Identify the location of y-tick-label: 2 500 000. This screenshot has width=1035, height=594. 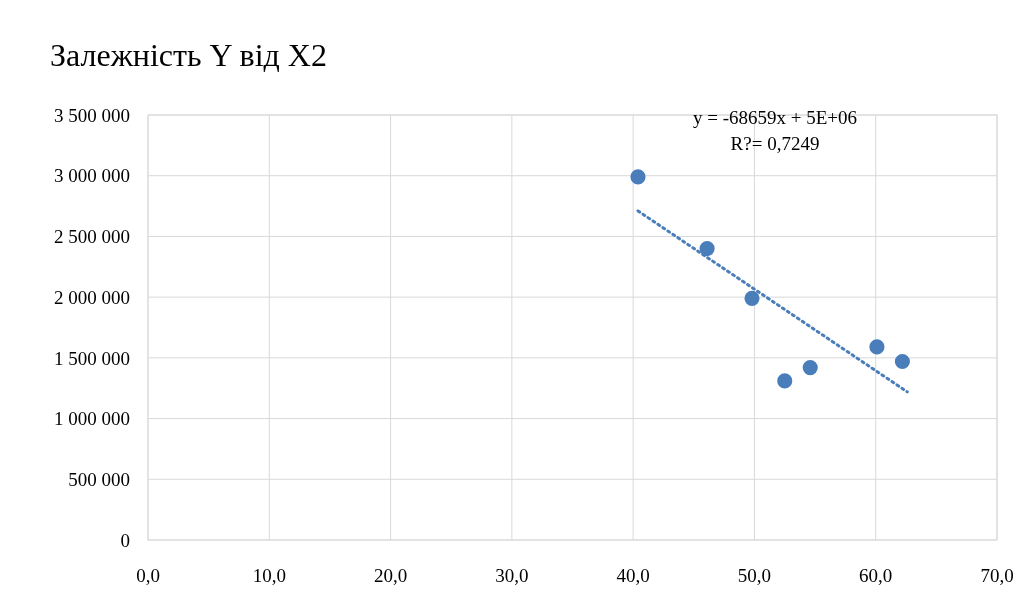
(92, 237).